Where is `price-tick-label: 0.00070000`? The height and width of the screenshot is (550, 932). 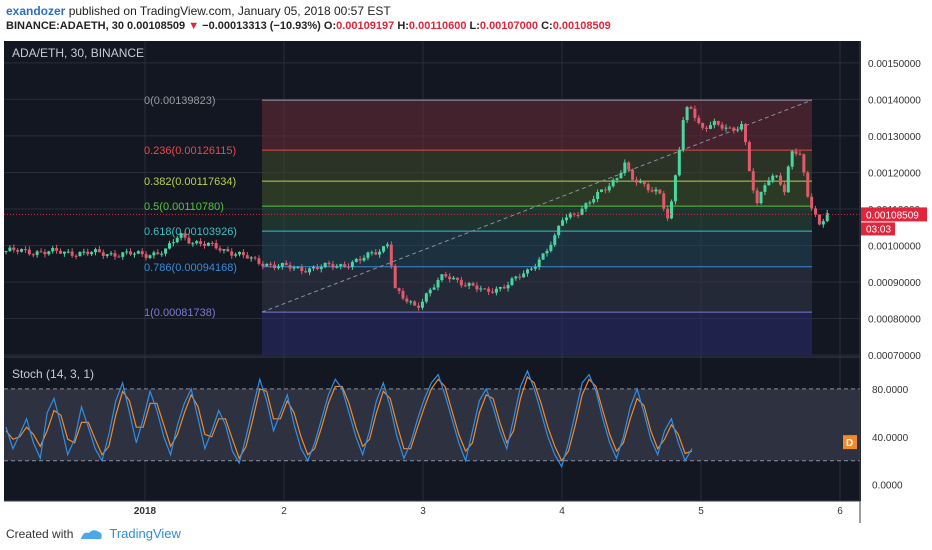 price-tick-label: 0.00070000 is located at coordinates (894, 356).